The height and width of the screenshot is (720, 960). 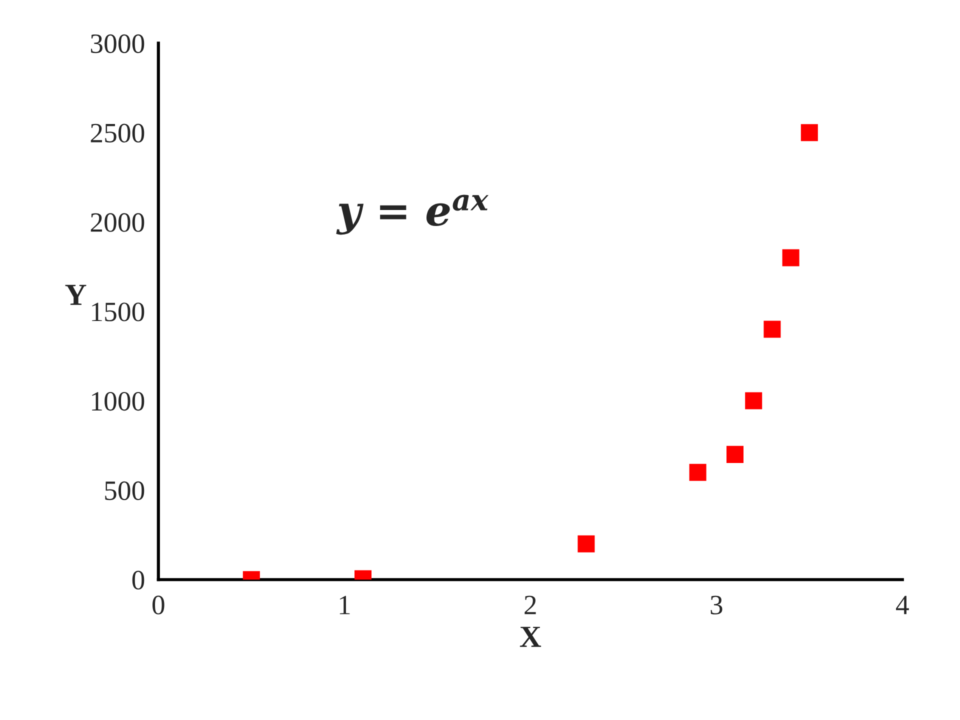 What do you see at coordinates (118, 312) in the screenshot?
I see `y-tick-label: 1500` at bounding box center [118, 312].